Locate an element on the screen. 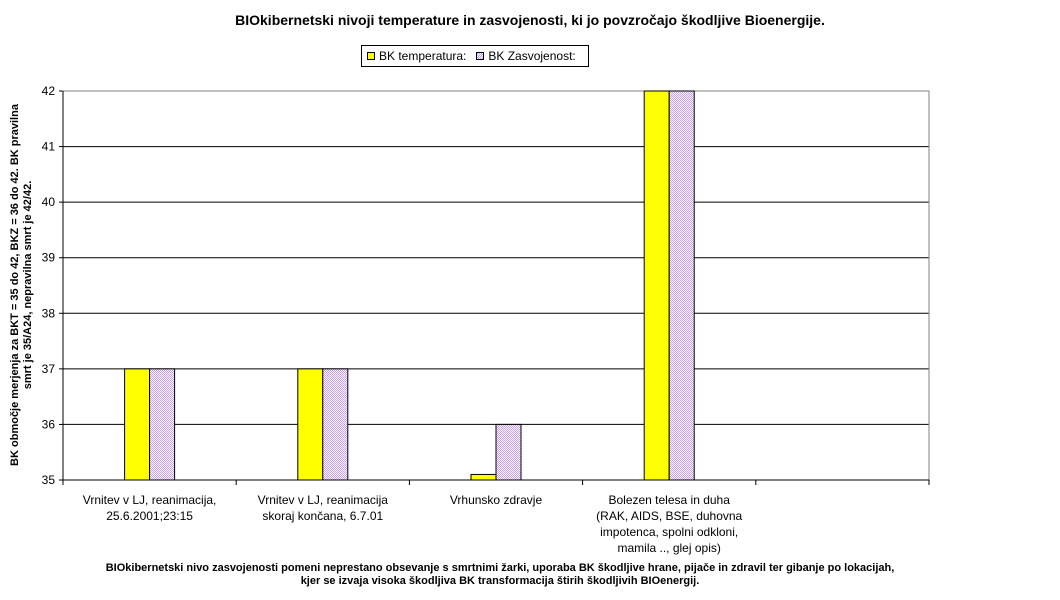 The height and width of the screenshot is (600, 1060). legend: BK temperatura: BK Zasvojenost: is located at coordinates (475, 56).